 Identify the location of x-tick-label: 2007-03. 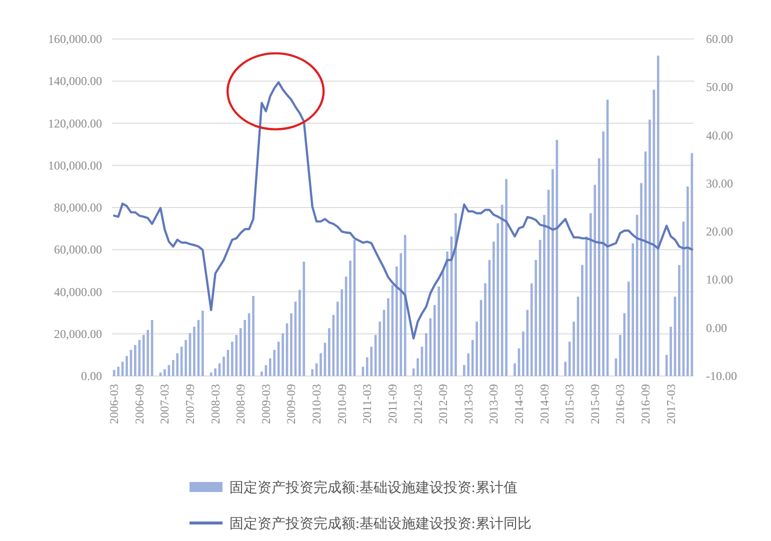
(165, 404).